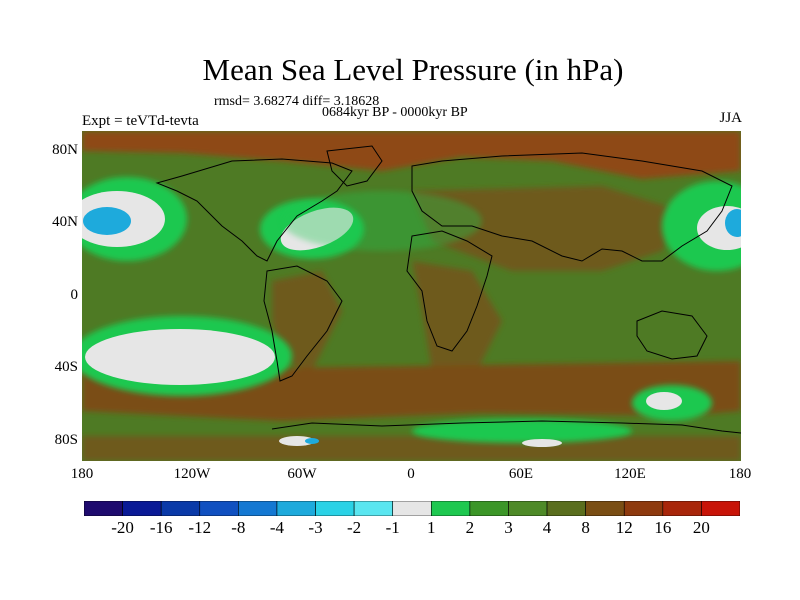  What do you see at coordinates (315, 527) in the screenshot?
I see `colorbar-tick-label: -3` at bounding box center [315, 527].